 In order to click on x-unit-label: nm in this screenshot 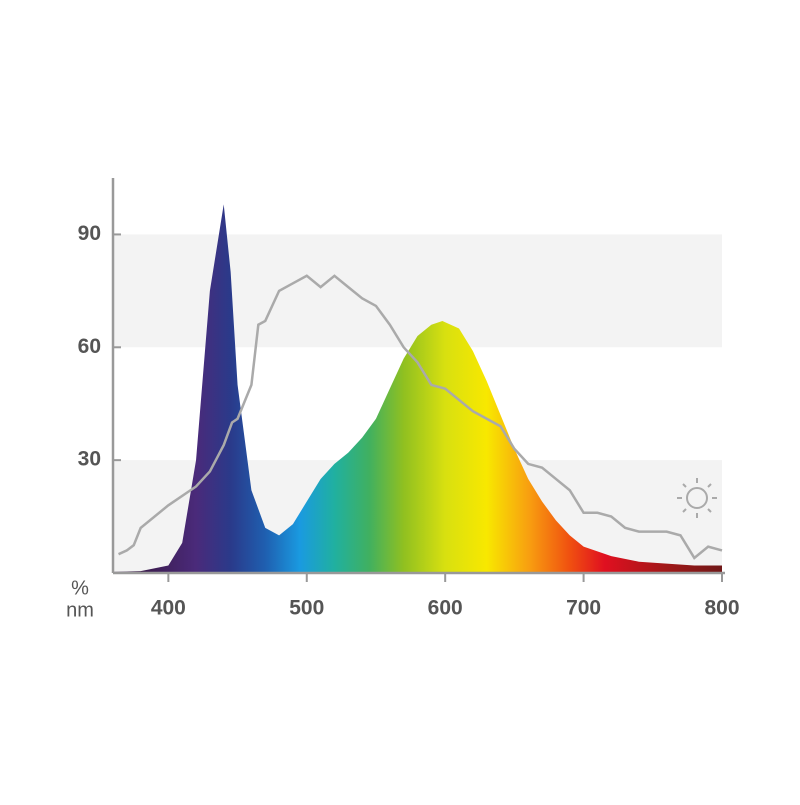, I will do `click(80, 610)`.